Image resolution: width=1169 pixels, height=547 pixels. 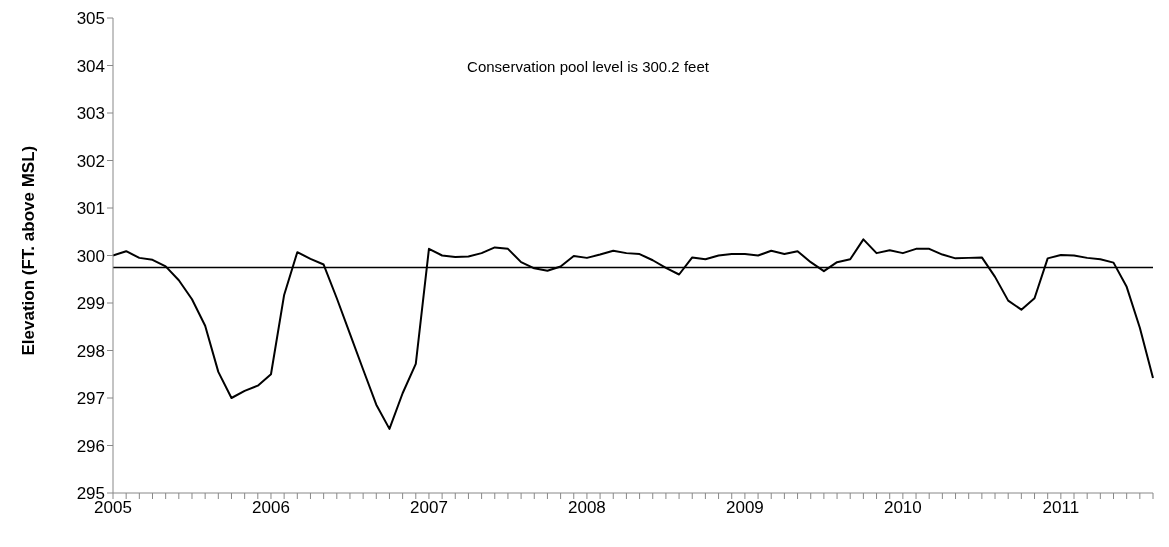 I want to click on y-tick-label: 296, so click(x=90, y=446).